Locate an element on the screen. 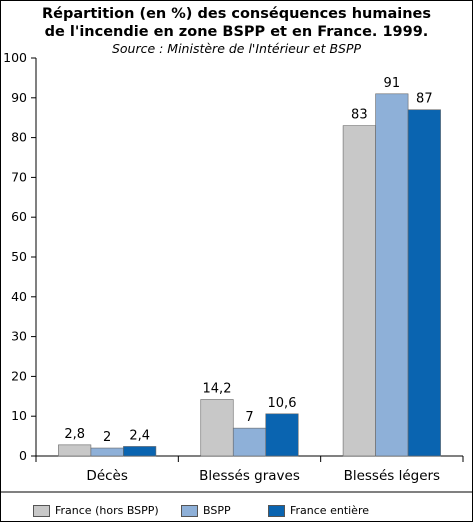 This screenshot has height=522, width=473. bar-value-label: 2,4 is located at coordinates (139, 435).